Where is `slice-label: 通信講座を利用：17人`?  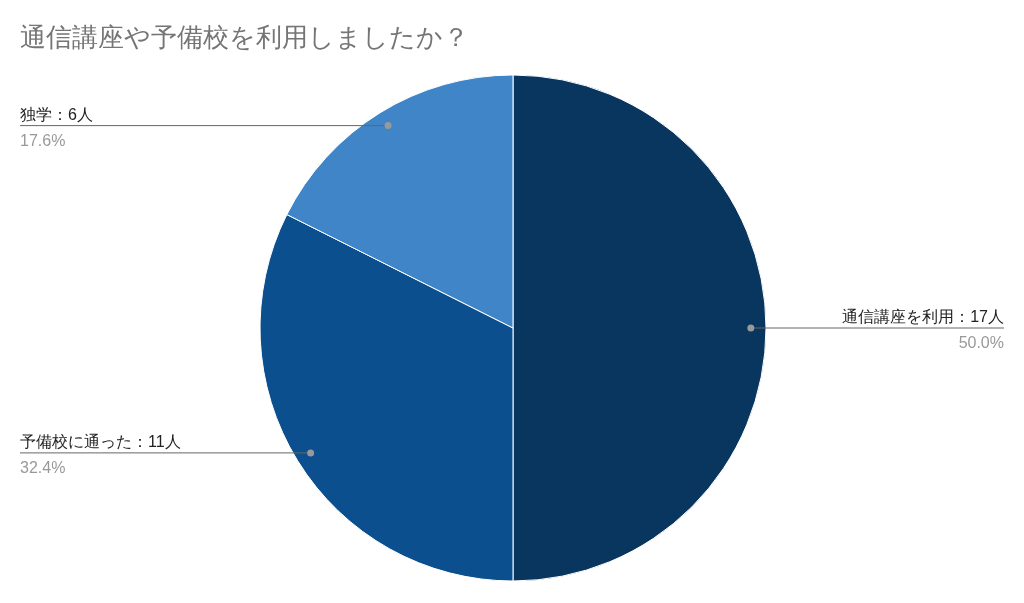
slice-label: 通信講座を利用：17人 is located at coordinates (923, 316).